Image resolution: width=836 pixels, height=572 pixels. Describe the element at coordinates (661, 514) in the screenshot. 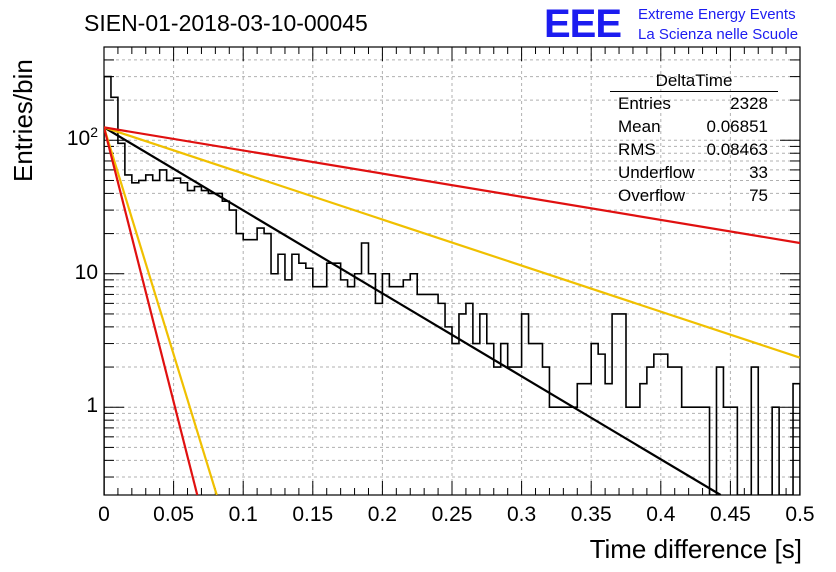

I see `x-tick-label: 0.4` at that location.